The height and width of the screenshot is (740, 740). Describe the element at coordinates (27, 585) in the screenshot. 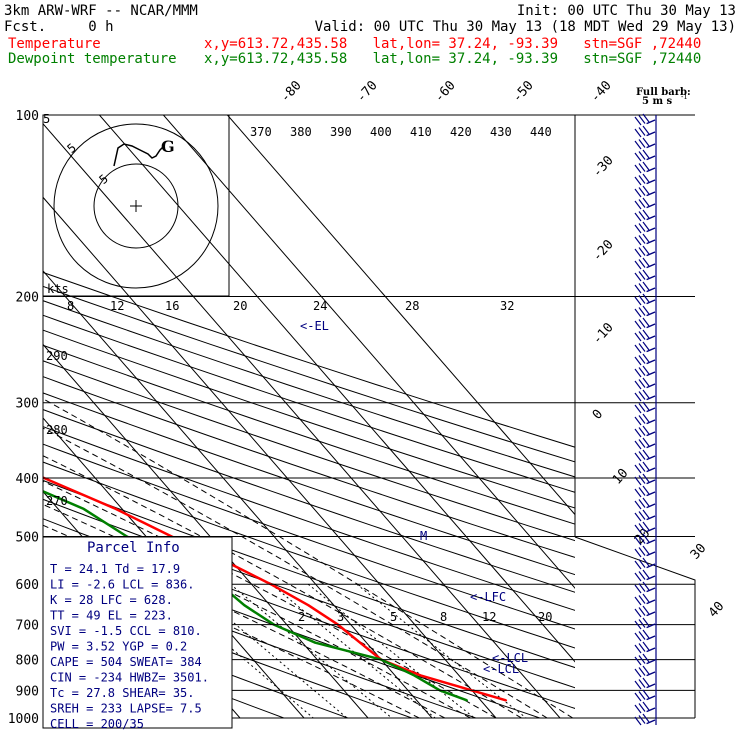

I see `pressure-label-600: 600` at that location.